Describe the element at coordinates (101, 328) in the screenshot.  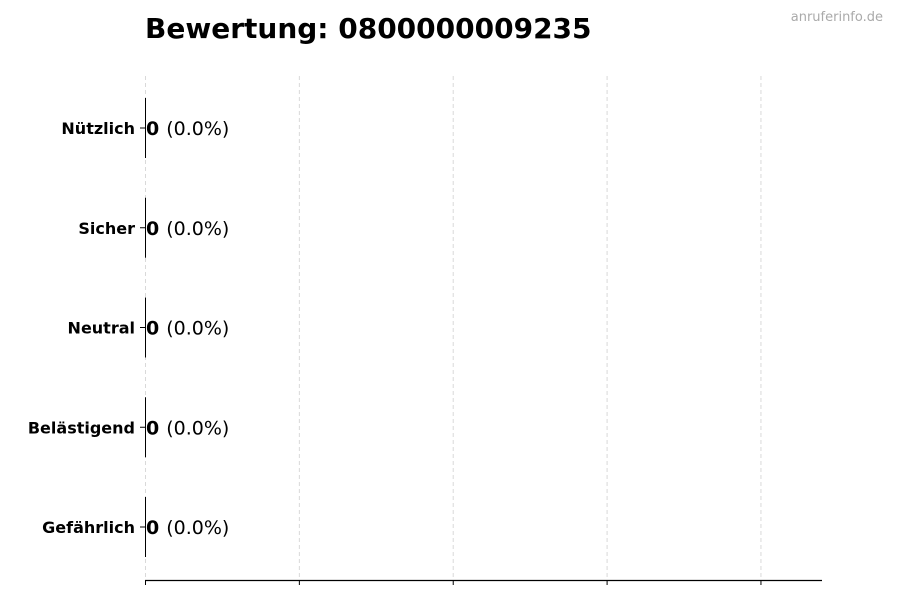
I see `y-tick-label: Neutral` at that location.